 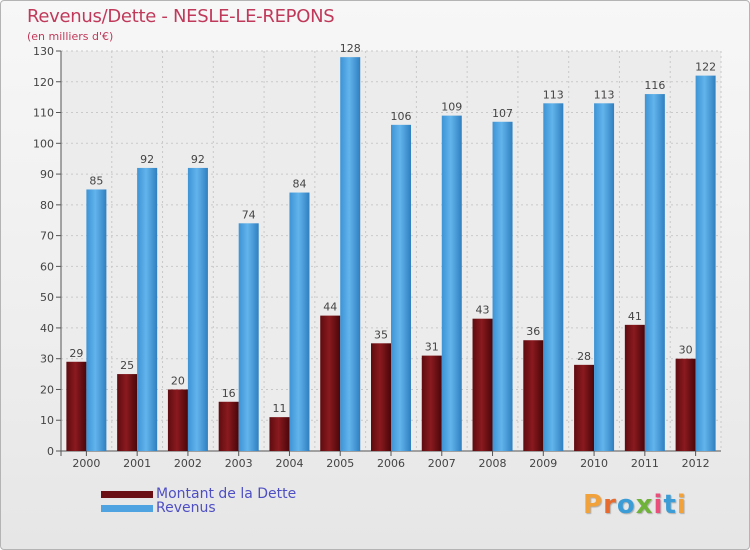 What do you see at coordinates (533, 331) in the screenshot?
I see `data-label-debt: 36` at bounding box center [533, 331].